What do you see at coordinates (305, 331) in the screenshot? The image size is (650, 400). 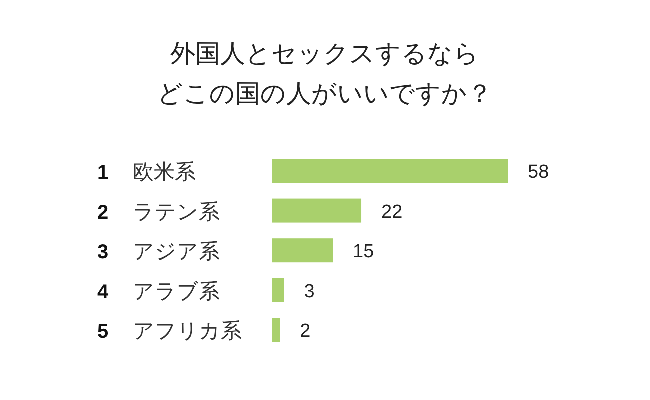 I see `data-label: 2` at bounding box center [305, 331].